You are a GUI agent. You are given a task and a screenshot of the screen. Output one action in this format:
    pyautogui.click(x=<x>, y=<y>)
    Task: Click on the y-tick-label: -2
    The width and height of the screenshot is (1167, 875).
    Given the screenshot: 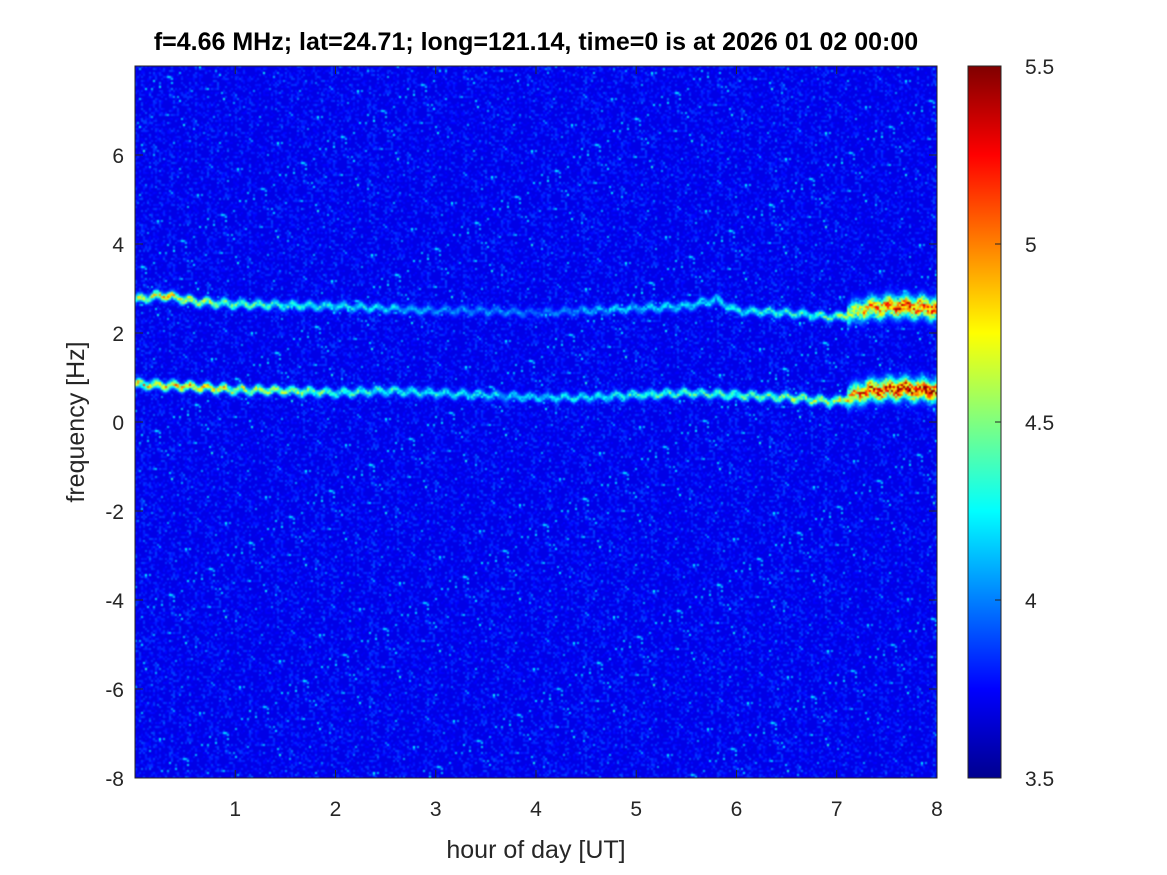 What is the action you would take?
    pyautogui.click(x=114, y=512)
    